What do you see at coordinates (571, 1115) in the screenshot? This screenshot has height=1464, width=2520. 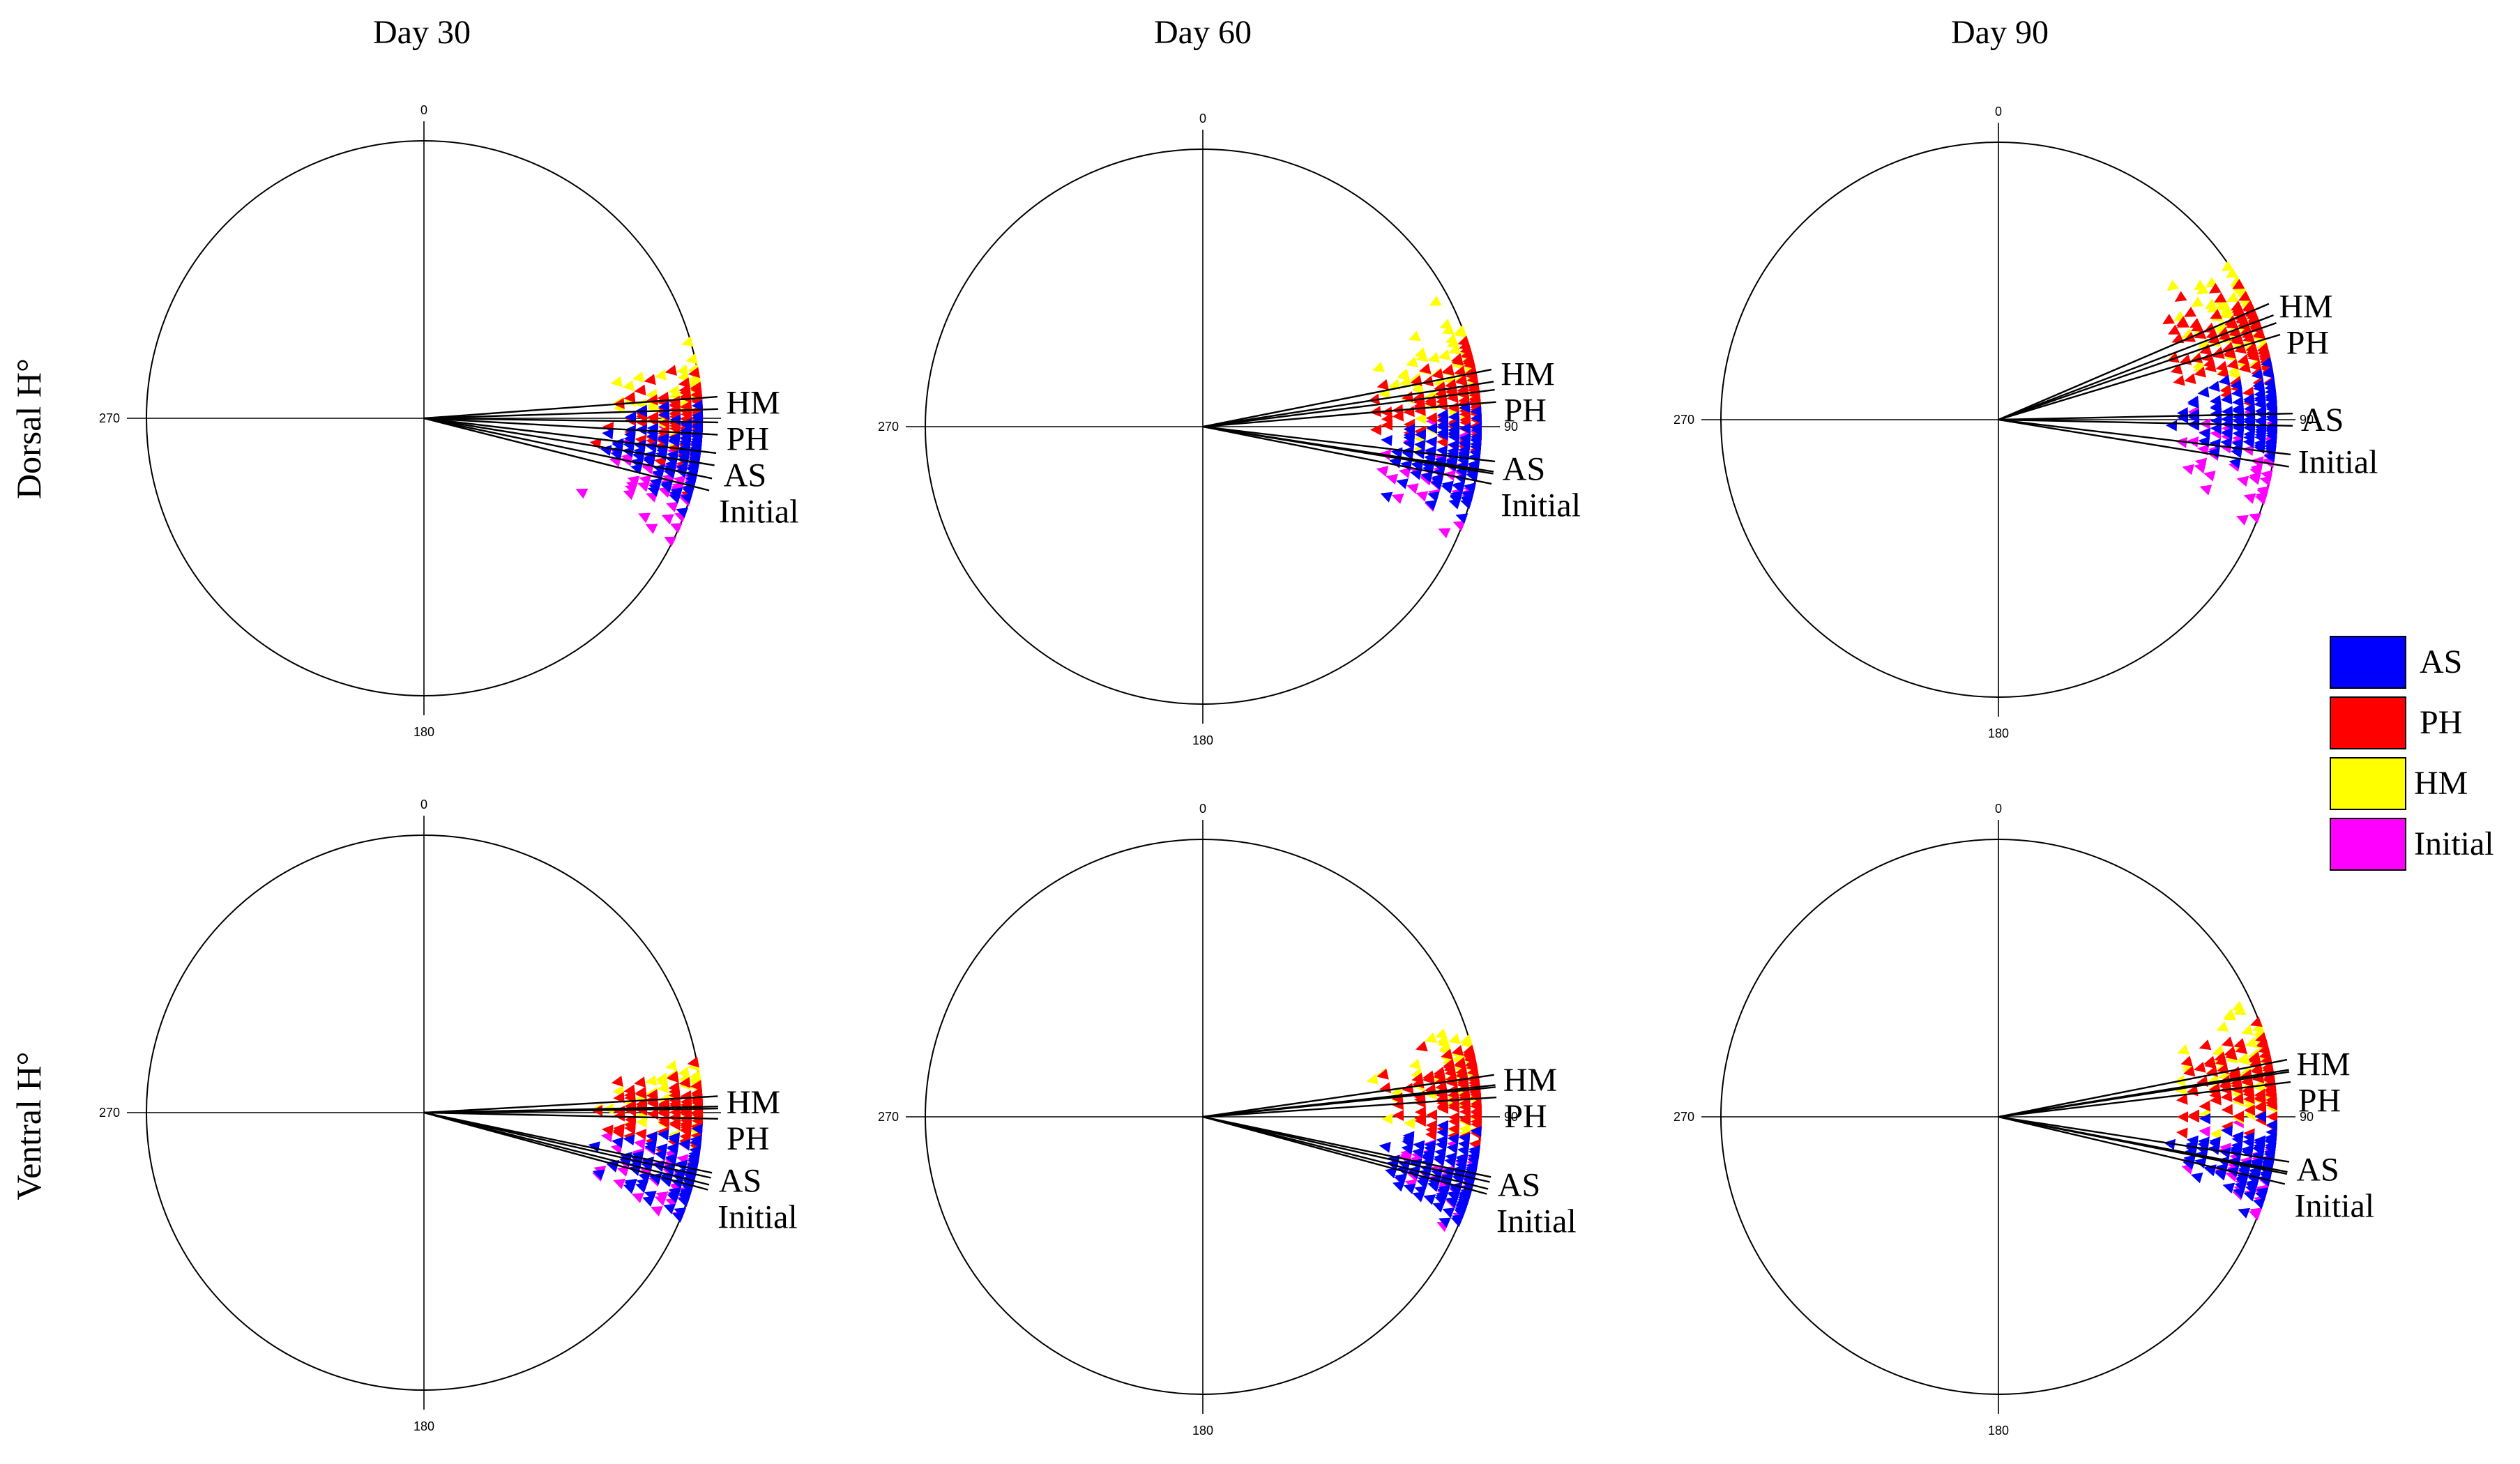 I see `mean-line-ph` at bounding box center [571, 1115].